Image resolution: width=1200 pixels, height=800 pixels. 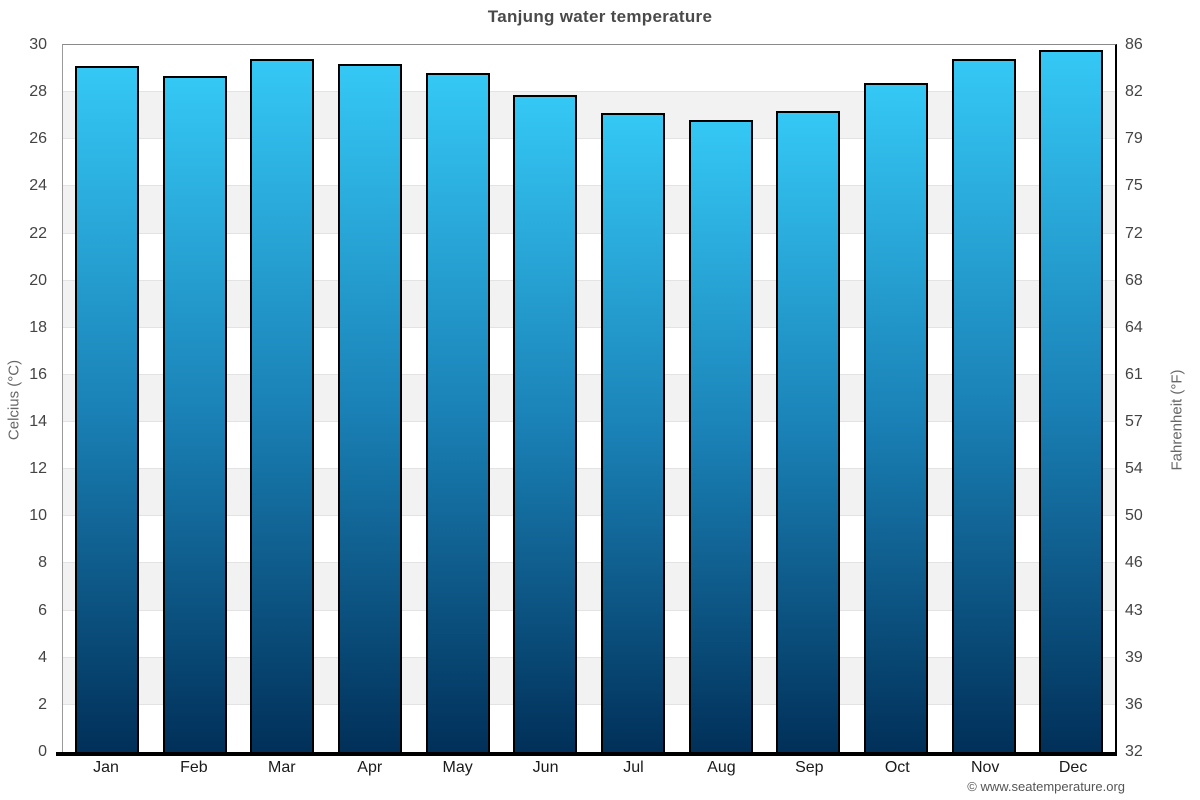 What do you see at coordinates (633, 767) in the screenshot?
I see `month-label-jul: Jul` at bounding box center [633, 767].